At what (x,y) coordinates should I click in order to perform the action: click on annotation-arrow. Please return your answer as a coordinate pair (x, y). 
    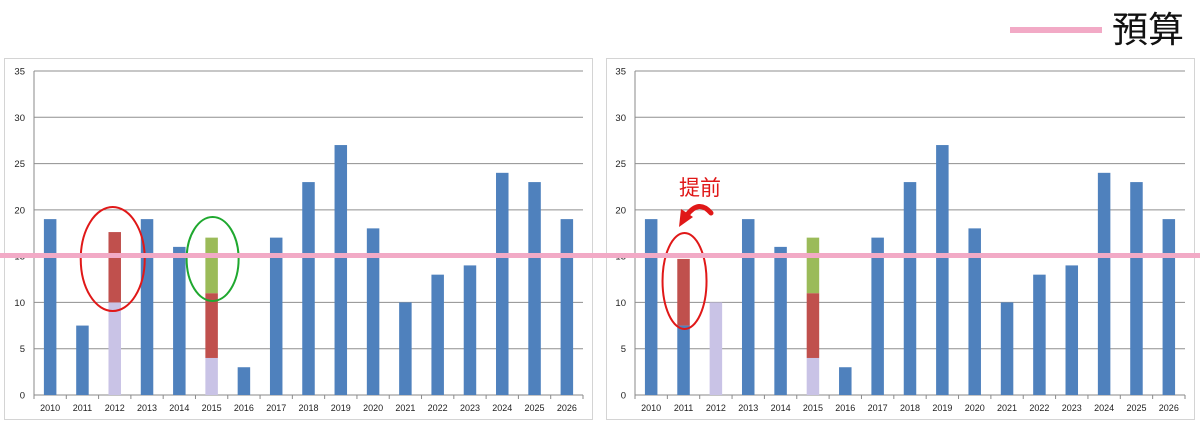
    Looking at the image, I should click on (699, 211).